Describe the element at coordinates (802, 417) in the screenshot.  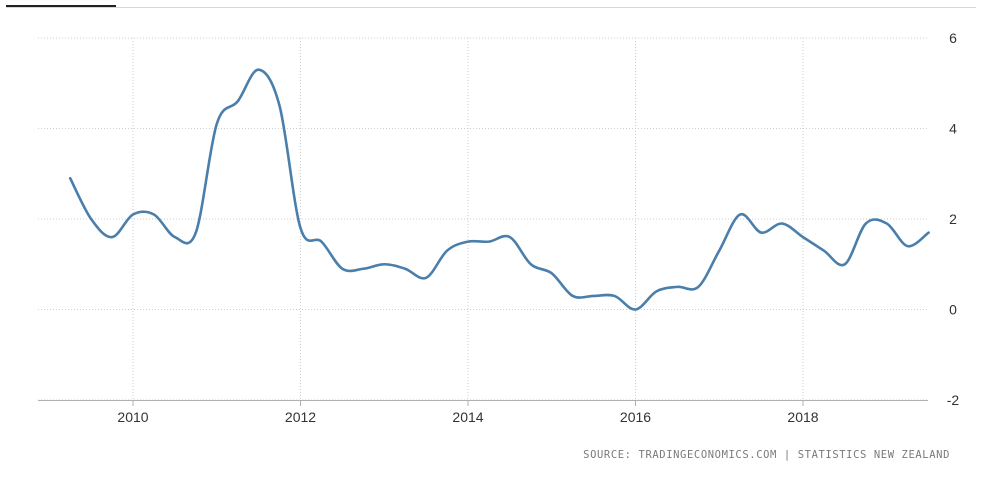
I see `x-tick-label: 2018` at that location.